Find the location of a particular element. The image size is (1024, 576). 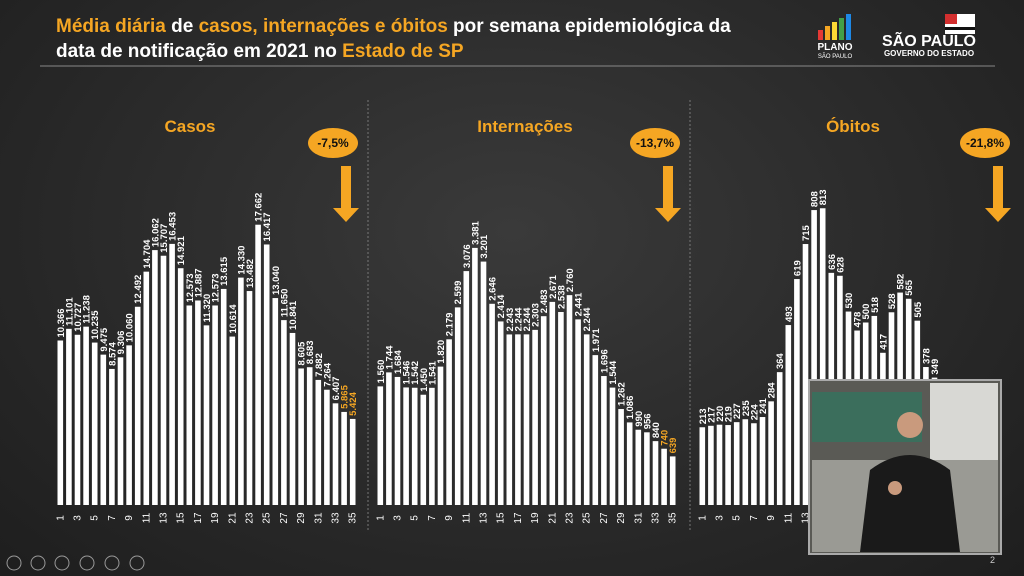

value-label: 378 is located at coordinates (926, 356).